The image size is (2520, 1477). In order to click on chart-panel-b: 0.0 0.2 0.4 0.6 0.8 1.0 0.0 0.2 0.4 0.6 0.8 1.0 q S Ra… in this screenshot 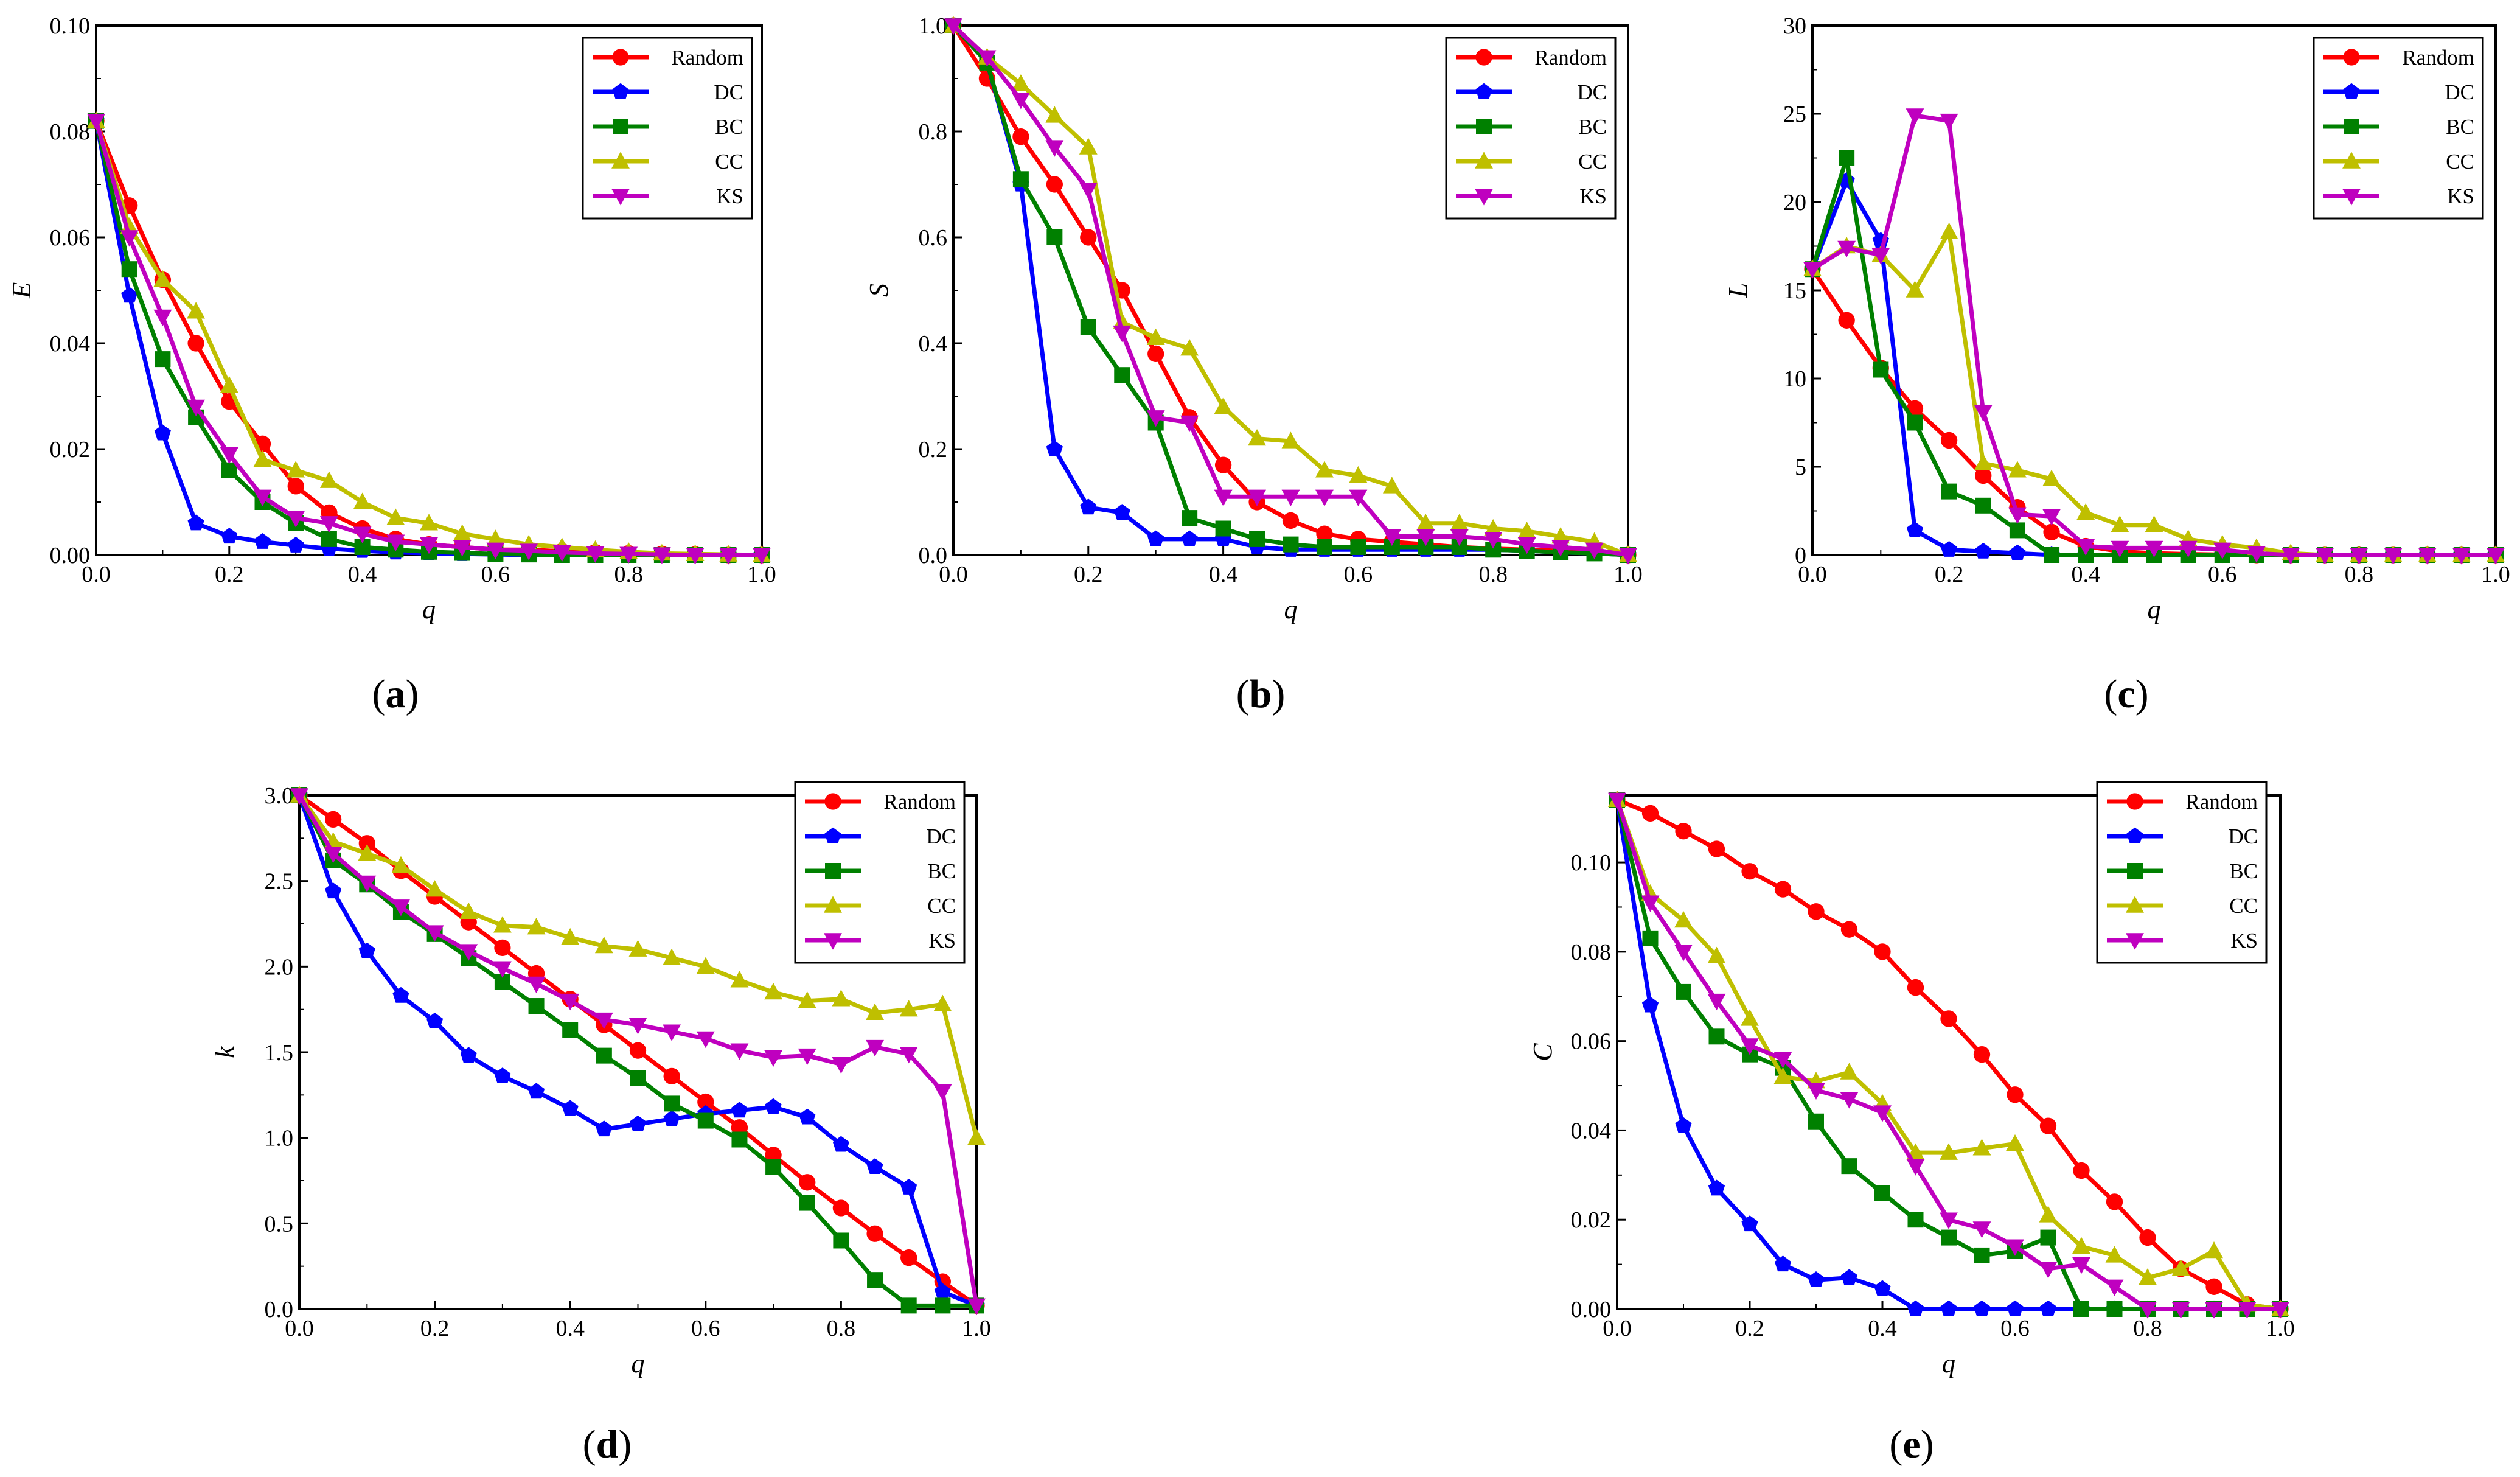, I will do `click(1253, 364)`.